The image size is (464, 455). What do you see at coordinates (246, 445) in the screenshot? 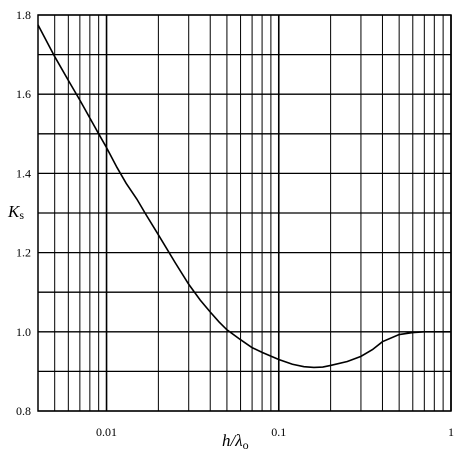
I see `x-axis-label-sub: o` at bounding box center [246, 445].